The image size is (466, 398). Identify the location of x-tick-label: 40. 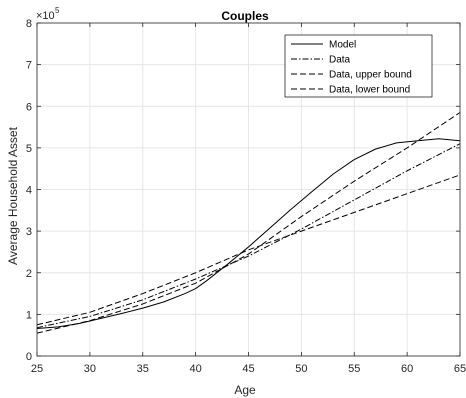
(196, 369).